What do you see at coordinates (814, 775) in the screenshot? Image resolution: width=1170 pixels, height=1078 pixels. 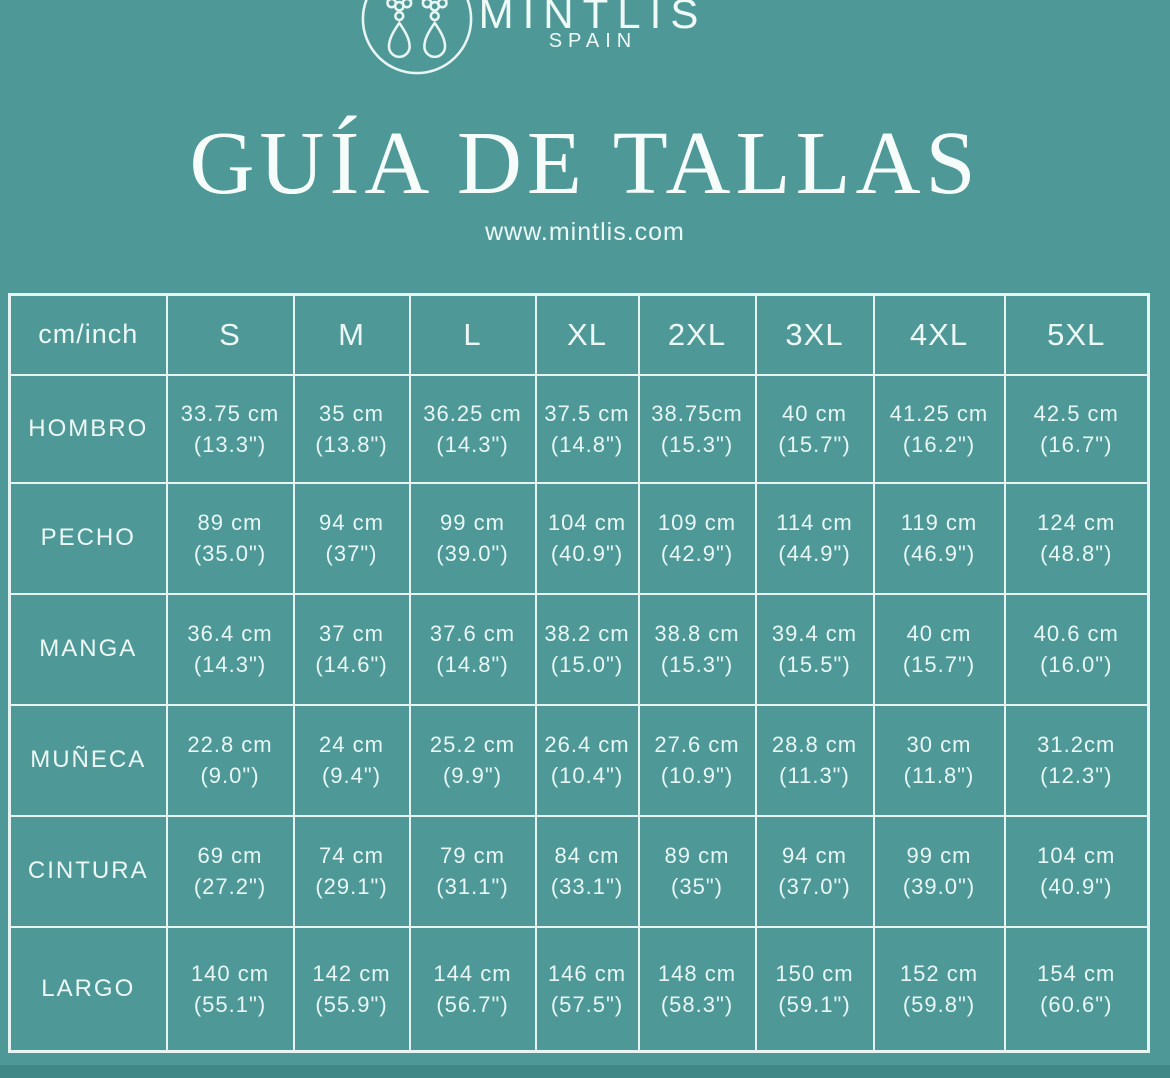 I see `value-inch: (11.3")` at bounding box center [814, 775].